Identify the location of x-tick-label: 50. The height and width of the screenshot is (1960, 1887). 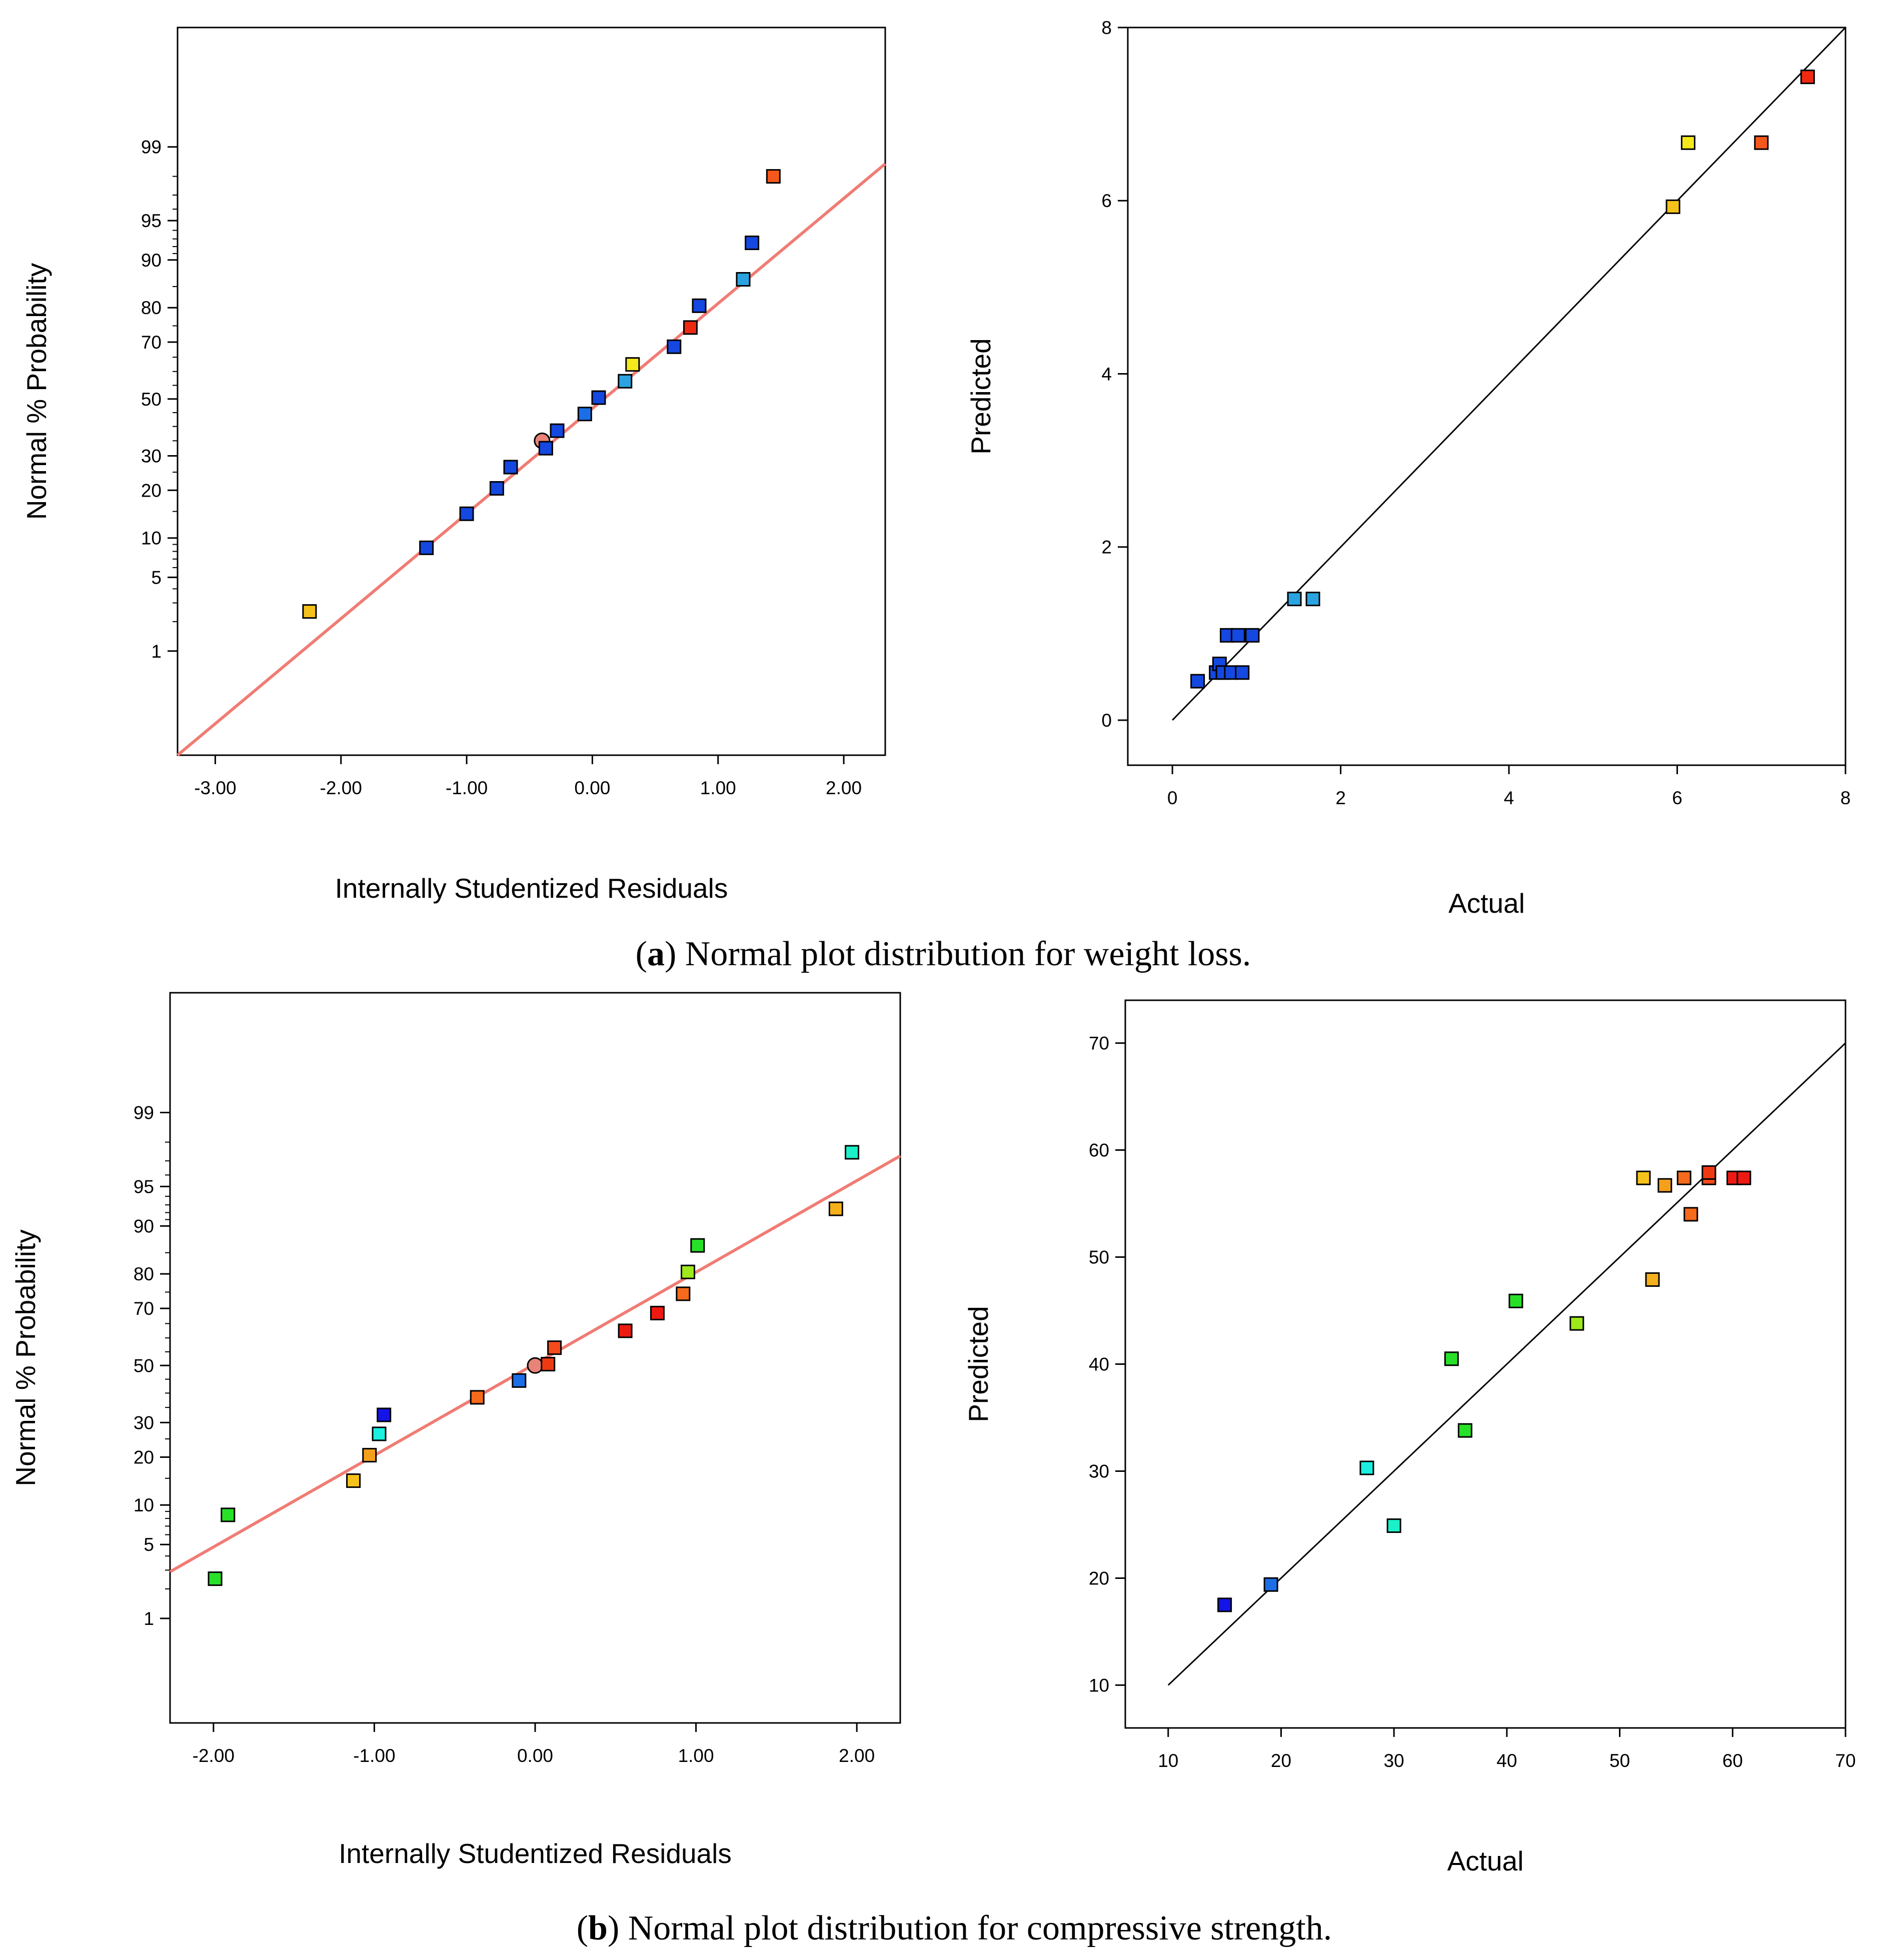
(1620, 1760).